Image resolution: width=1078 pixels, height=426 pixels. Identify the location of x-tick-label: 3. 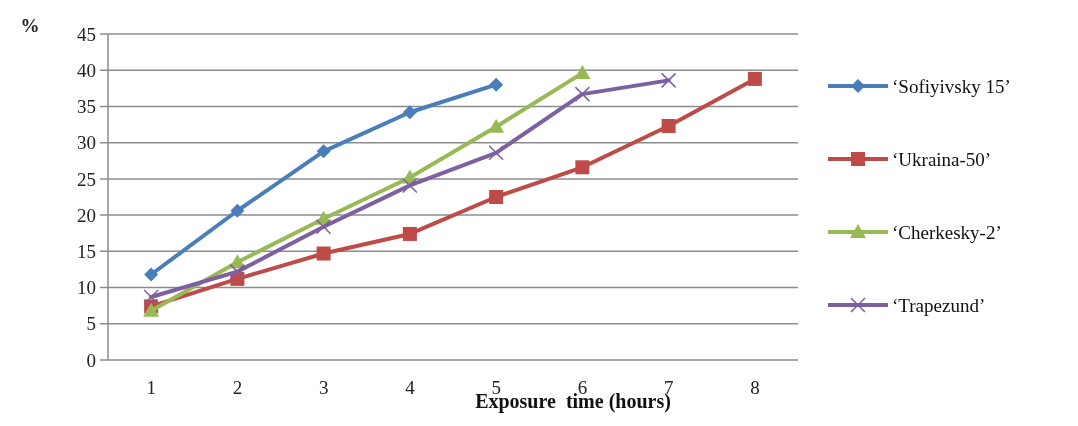
(323, 387).